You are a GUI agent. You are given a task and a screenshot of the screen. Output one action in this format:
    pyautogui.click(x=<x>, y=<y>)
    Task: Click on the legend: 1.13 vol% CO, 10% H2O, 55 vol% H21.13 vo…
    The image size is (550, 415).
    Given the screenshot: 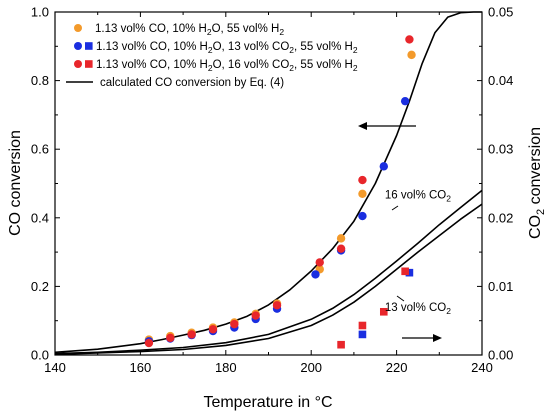 What is the action you would take?
    pyautogui.click(x=212, y=56)
    